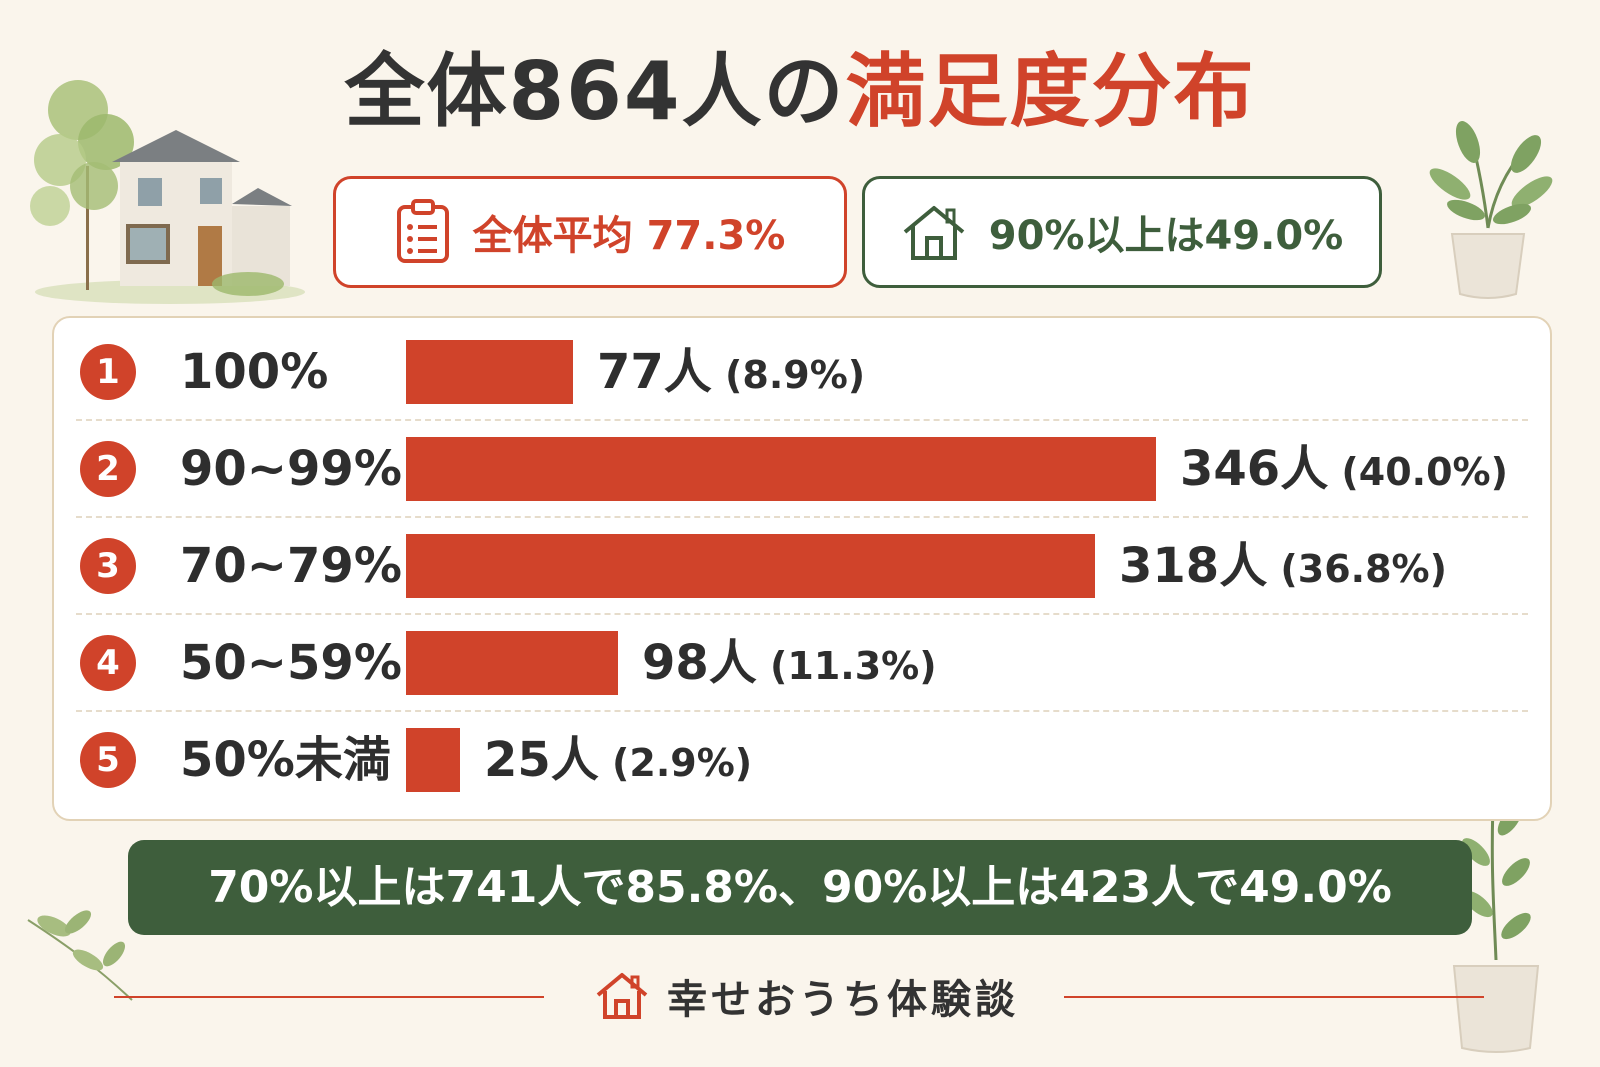 This screenshot has width=1600, height=1067. I want to click on house-tree-illustration, so click(167, 192).